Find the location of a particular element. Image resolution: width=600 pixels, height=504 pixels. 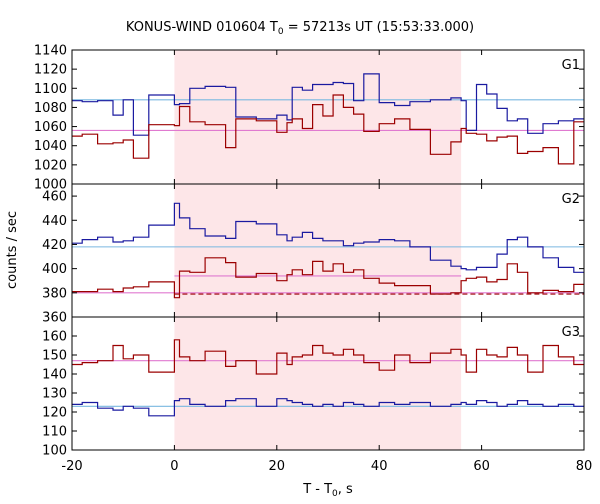

g2-y-tick-label: 400 is located at coordinates (54, 269).